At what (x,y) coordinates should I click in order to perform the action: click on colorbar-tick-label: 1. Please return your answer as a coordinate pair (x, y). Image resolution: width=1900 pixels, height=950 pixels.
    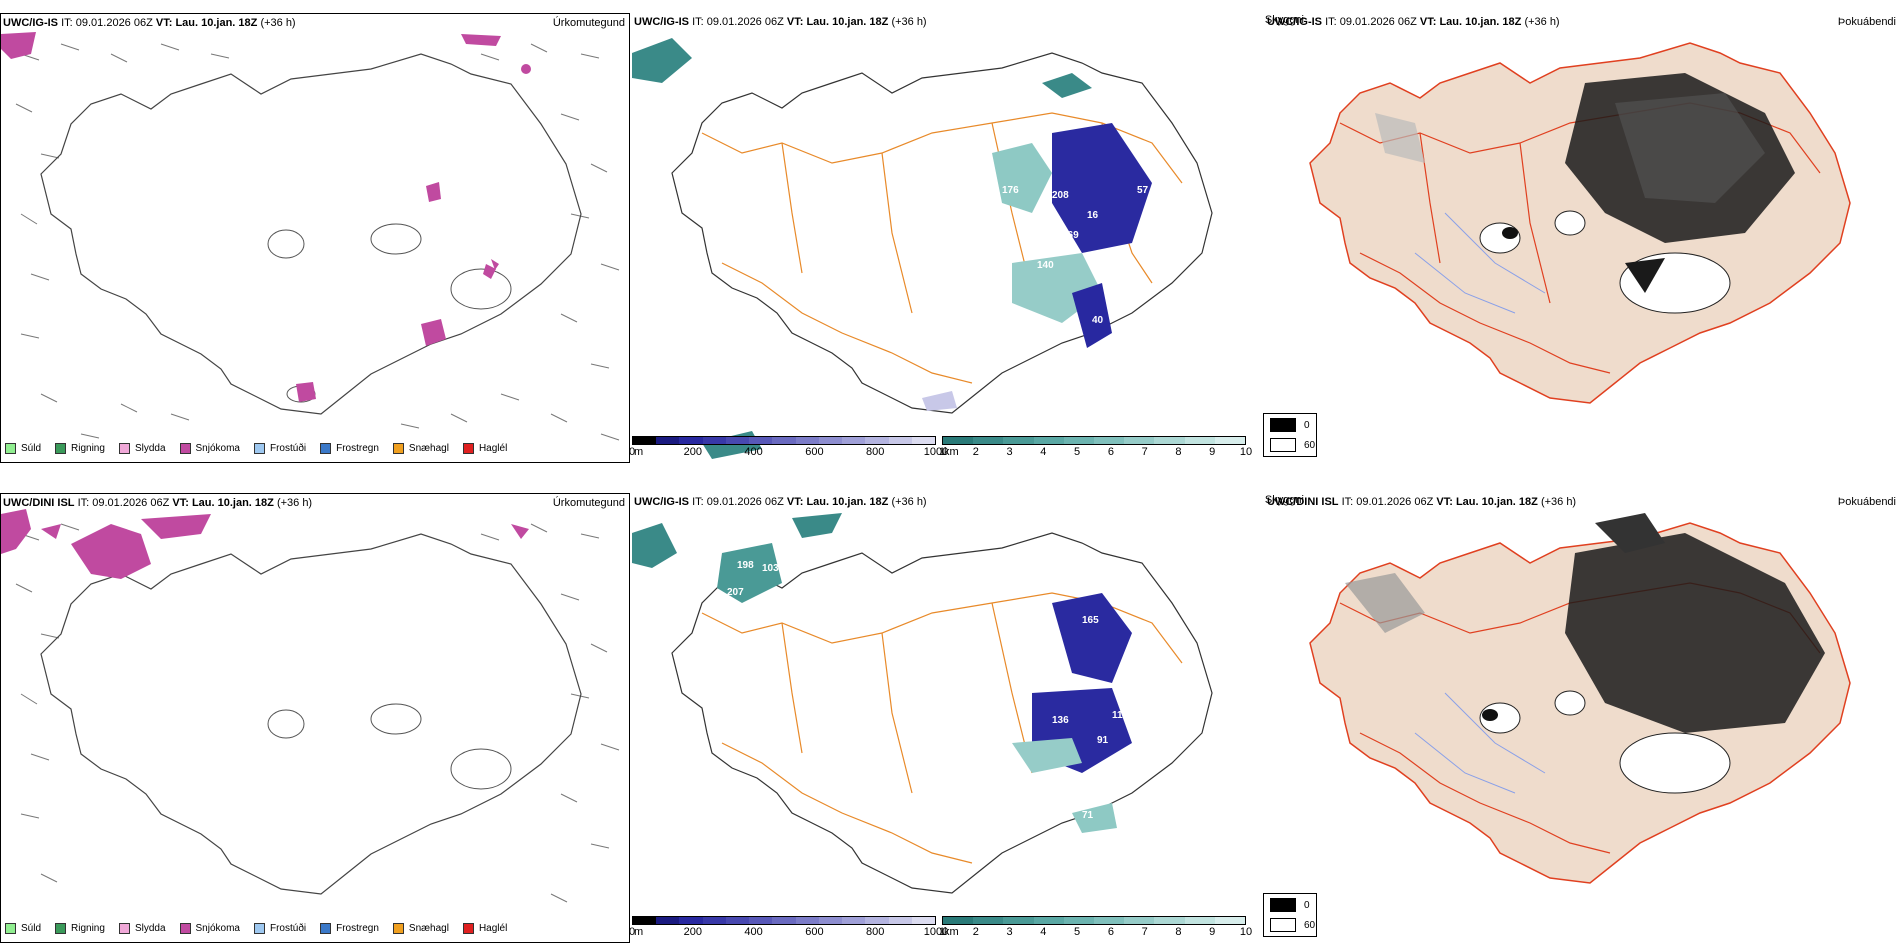
    Looking at the image, I should click on (942, 932).